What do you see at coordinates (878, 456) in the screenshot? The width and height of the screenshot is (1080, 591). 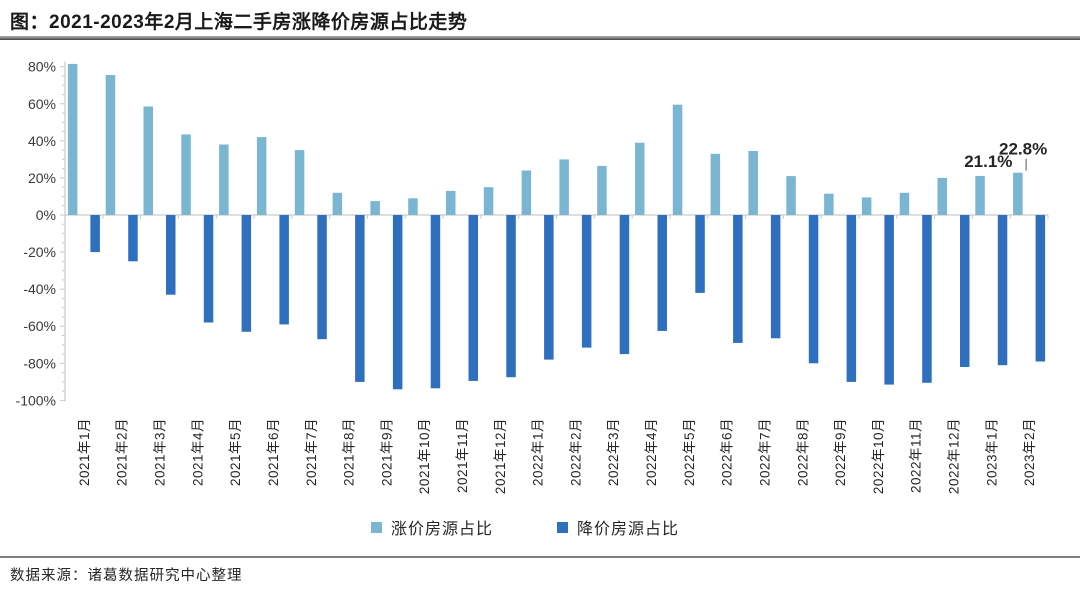 I see `svg-text: 2022年10月` at bounding box center [878, 456].